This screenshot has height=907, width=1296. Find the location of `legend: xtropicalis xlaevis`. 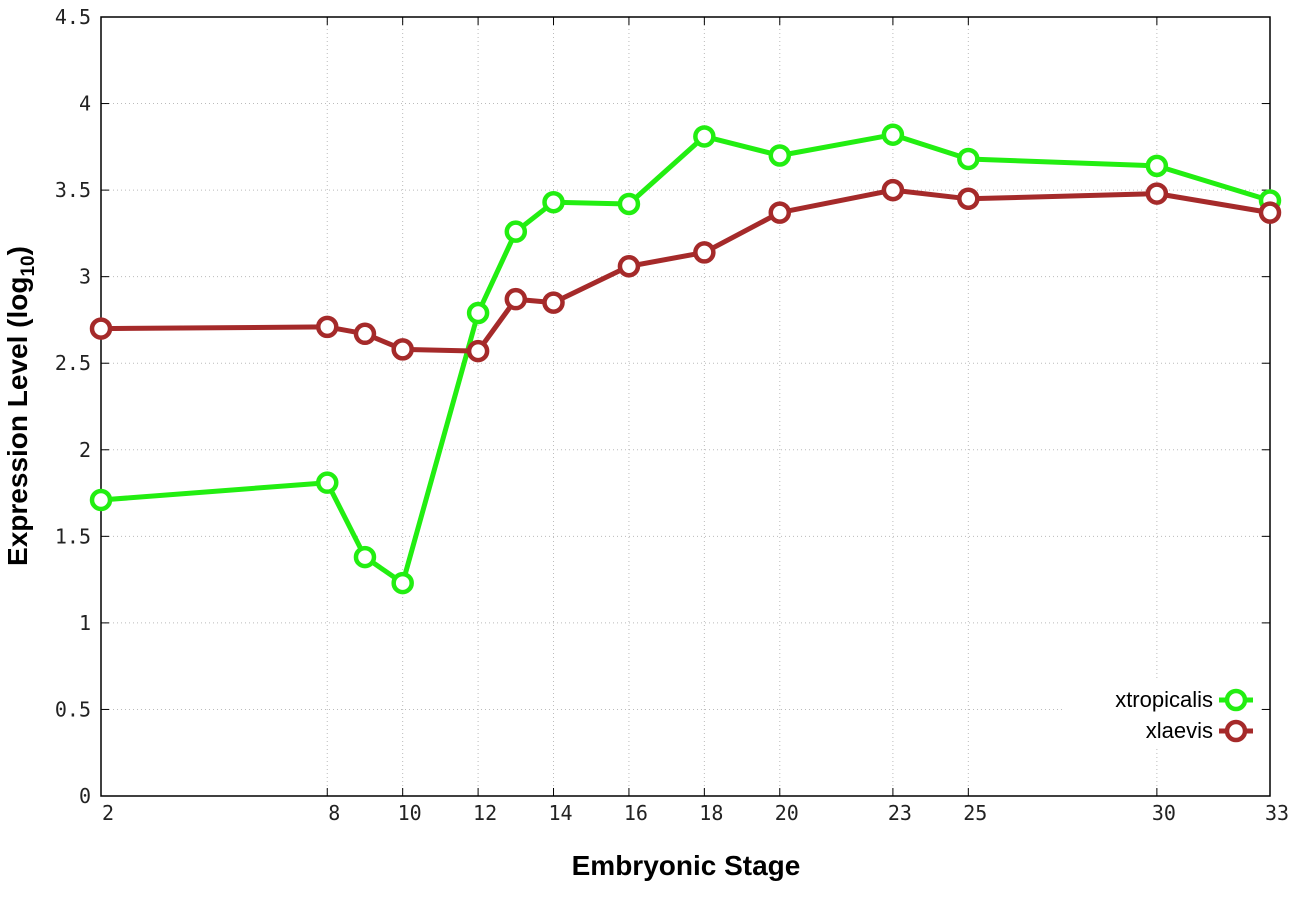

legend: xtropicalis xlaevis is located at coordinates (1160, 713).